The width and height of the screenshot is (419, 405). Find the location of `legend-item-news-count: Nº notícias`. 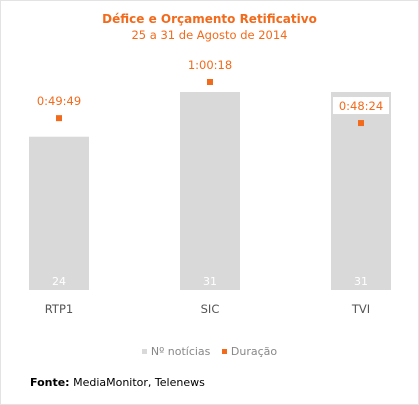

legend-item-news-count: Nº notícias is located at coordinates (176, 351).